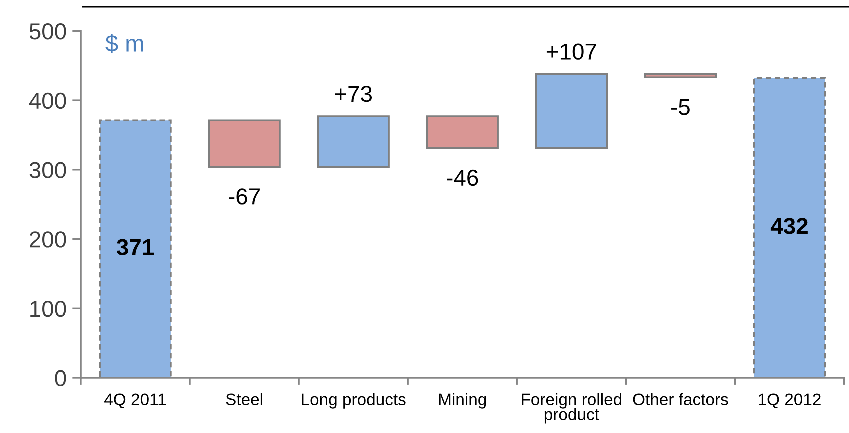 Image resolution: width=849 pixels, height=433 pixels. I want to click on x-tick-label: Mining, so click(462, 401).